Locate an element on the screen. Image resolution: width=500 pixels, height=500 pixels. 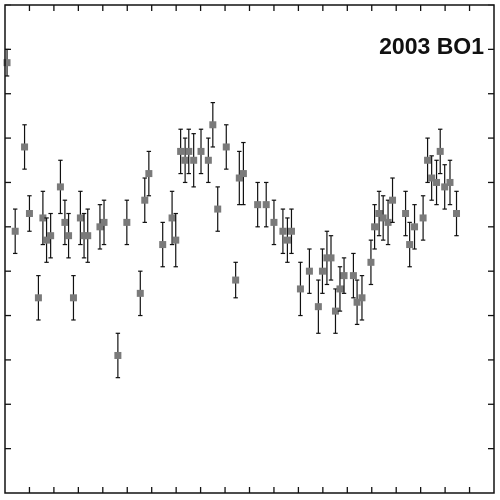
chart-title: 2003 BO1 is located at coordinates (431, 46).